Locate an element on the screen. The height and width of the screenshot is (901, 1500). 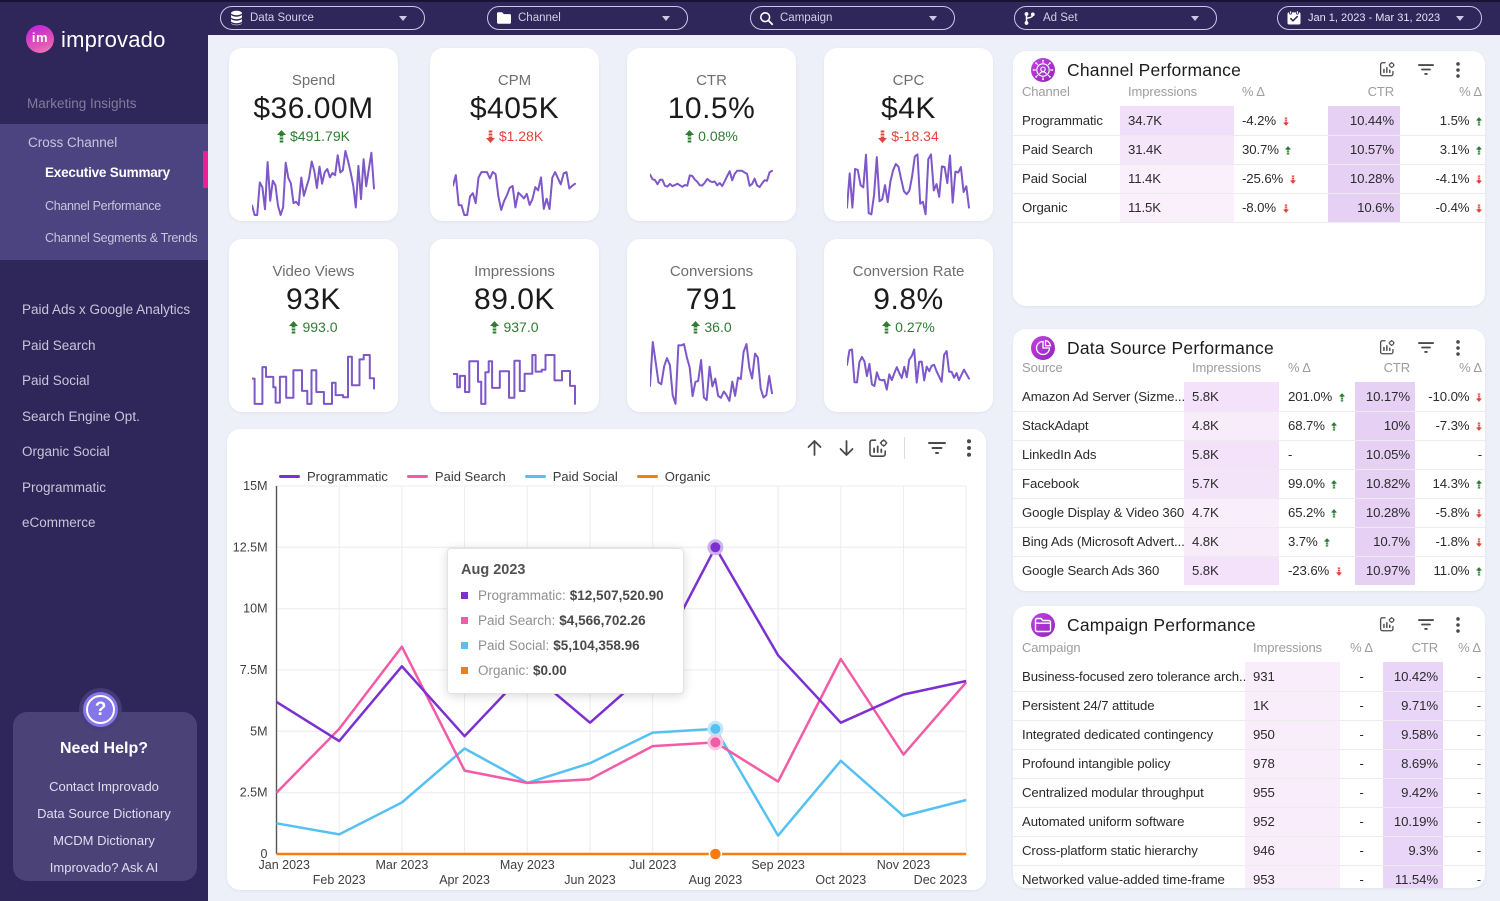
svg-text: Nov 2023 is located at coordinates (904, 865).